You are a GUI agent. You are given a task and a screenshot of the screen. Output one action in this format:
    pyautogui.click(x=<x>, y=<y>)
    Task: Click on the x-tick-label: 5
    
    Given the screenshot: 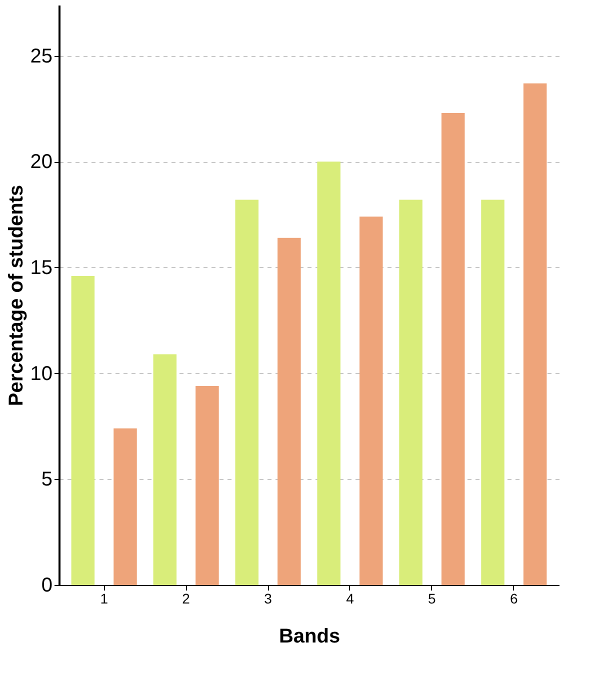 What is the action you would take?
    pyautogui.click(x=432, y=598)
    